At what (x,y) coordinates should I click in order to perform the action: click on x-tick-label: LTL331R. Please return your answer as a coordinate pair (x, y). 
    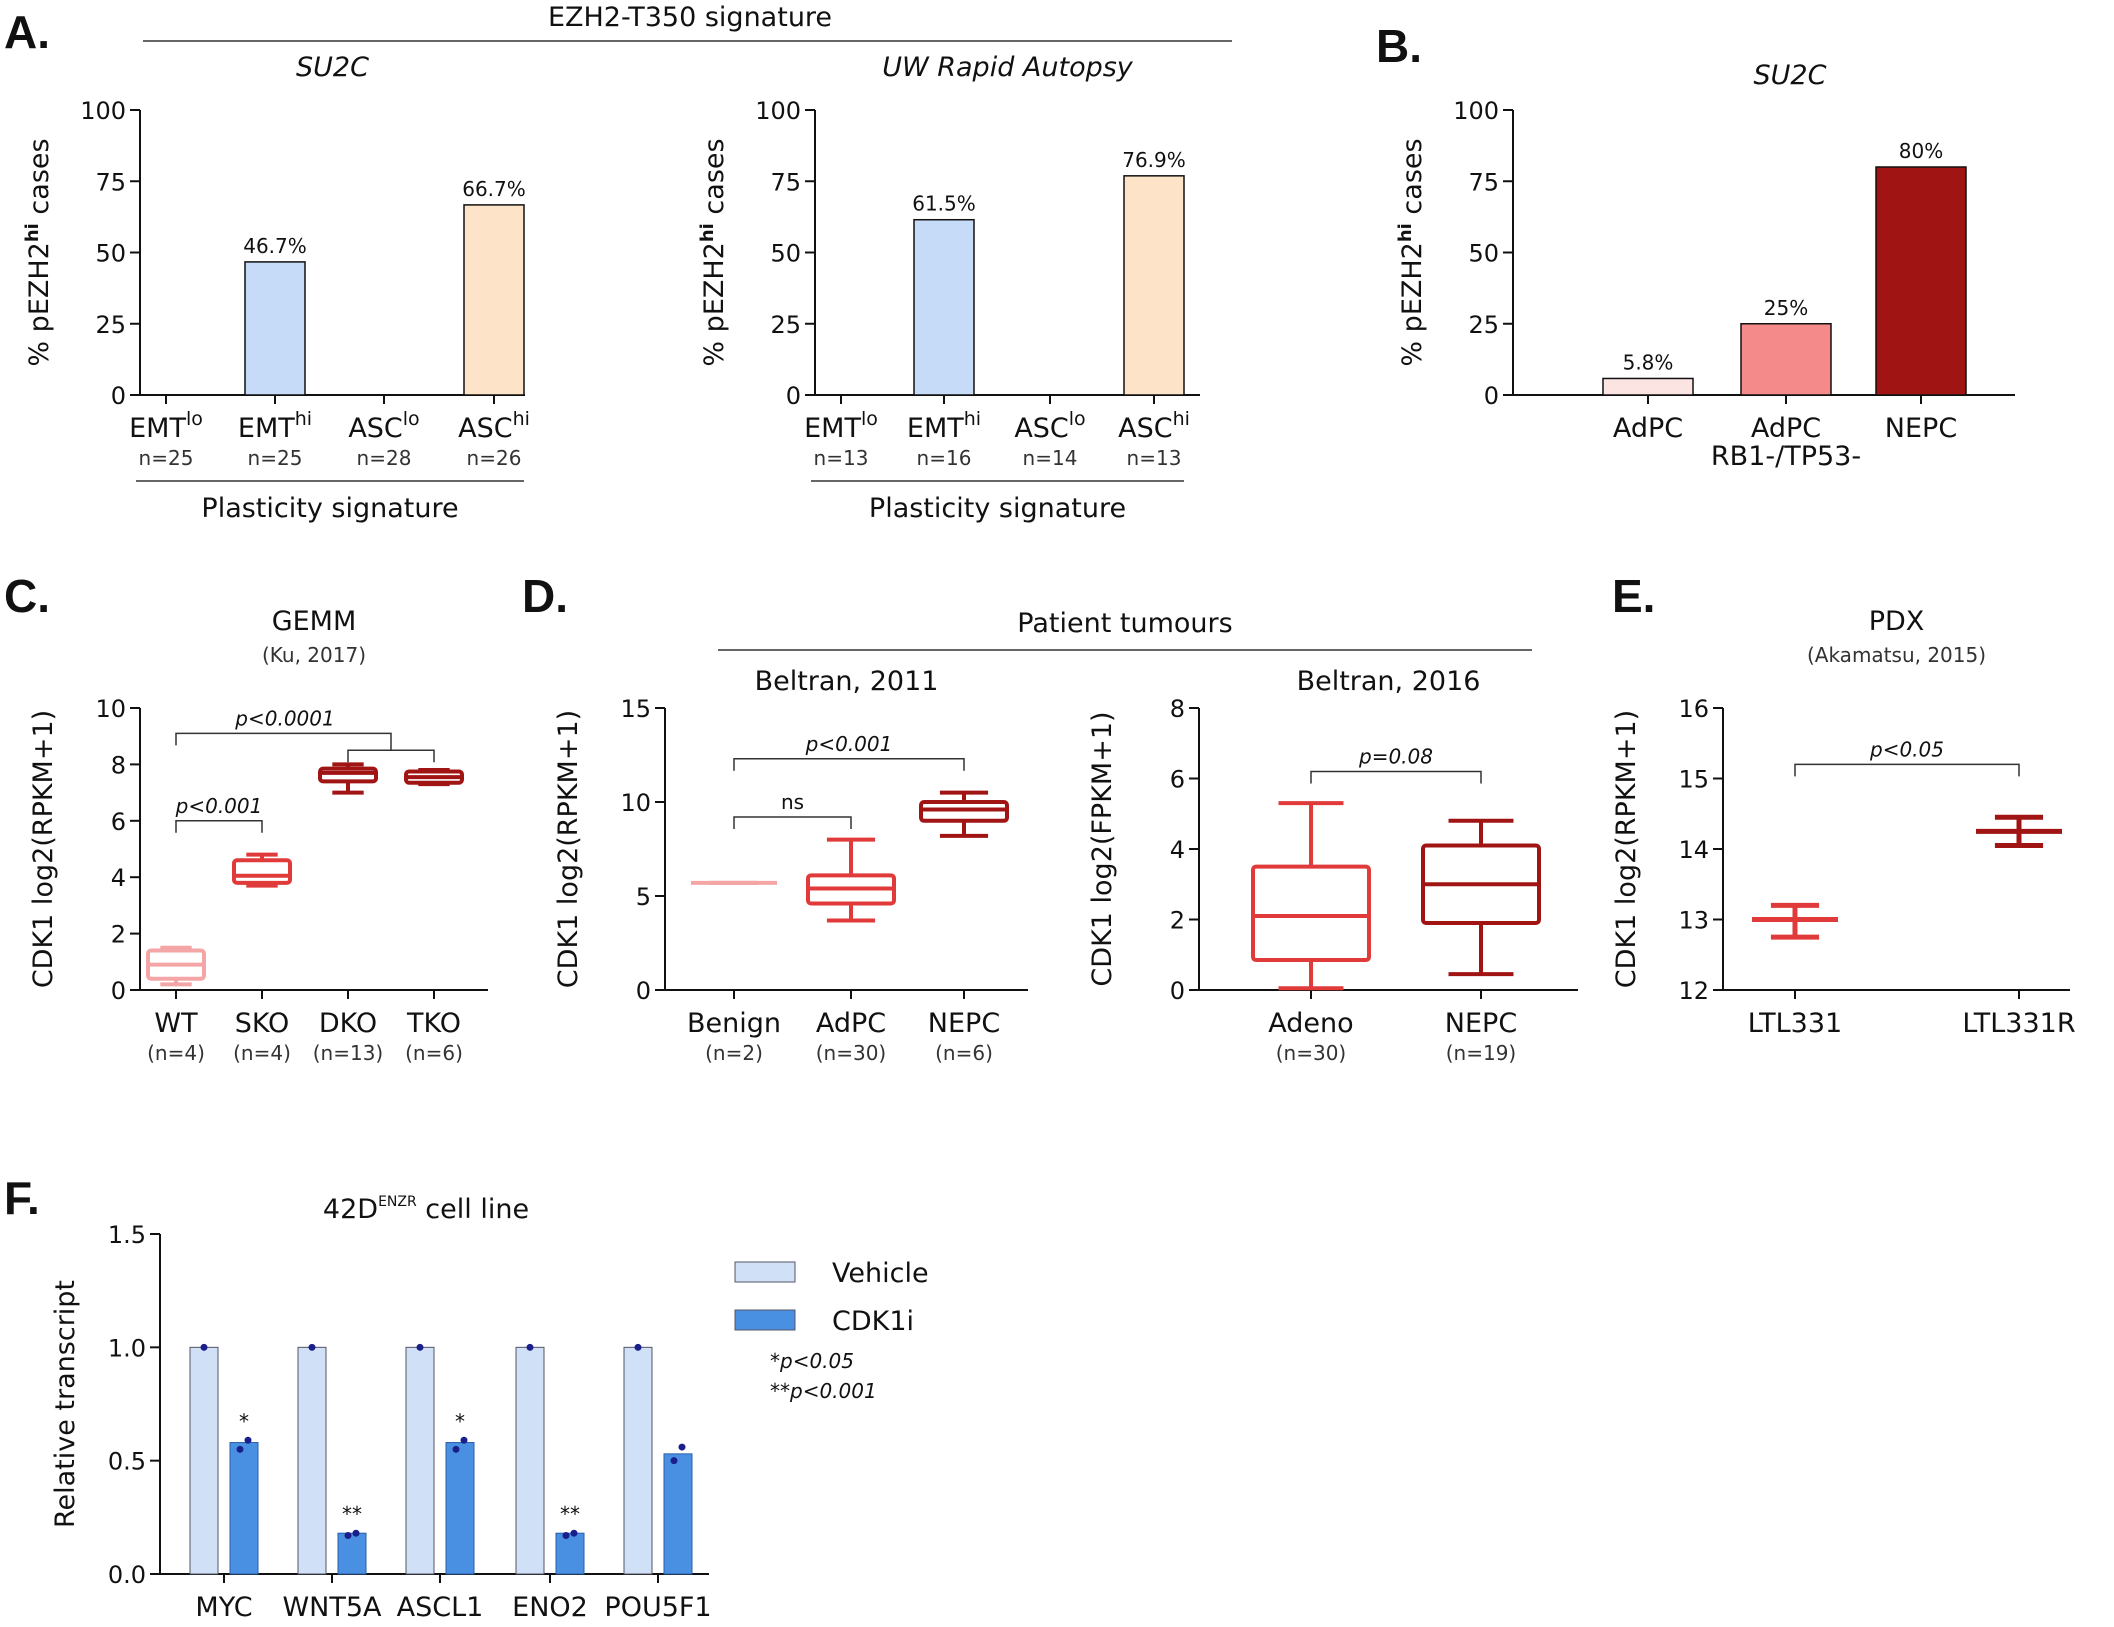
    Looking at the image, I should click on (2018, 1023).